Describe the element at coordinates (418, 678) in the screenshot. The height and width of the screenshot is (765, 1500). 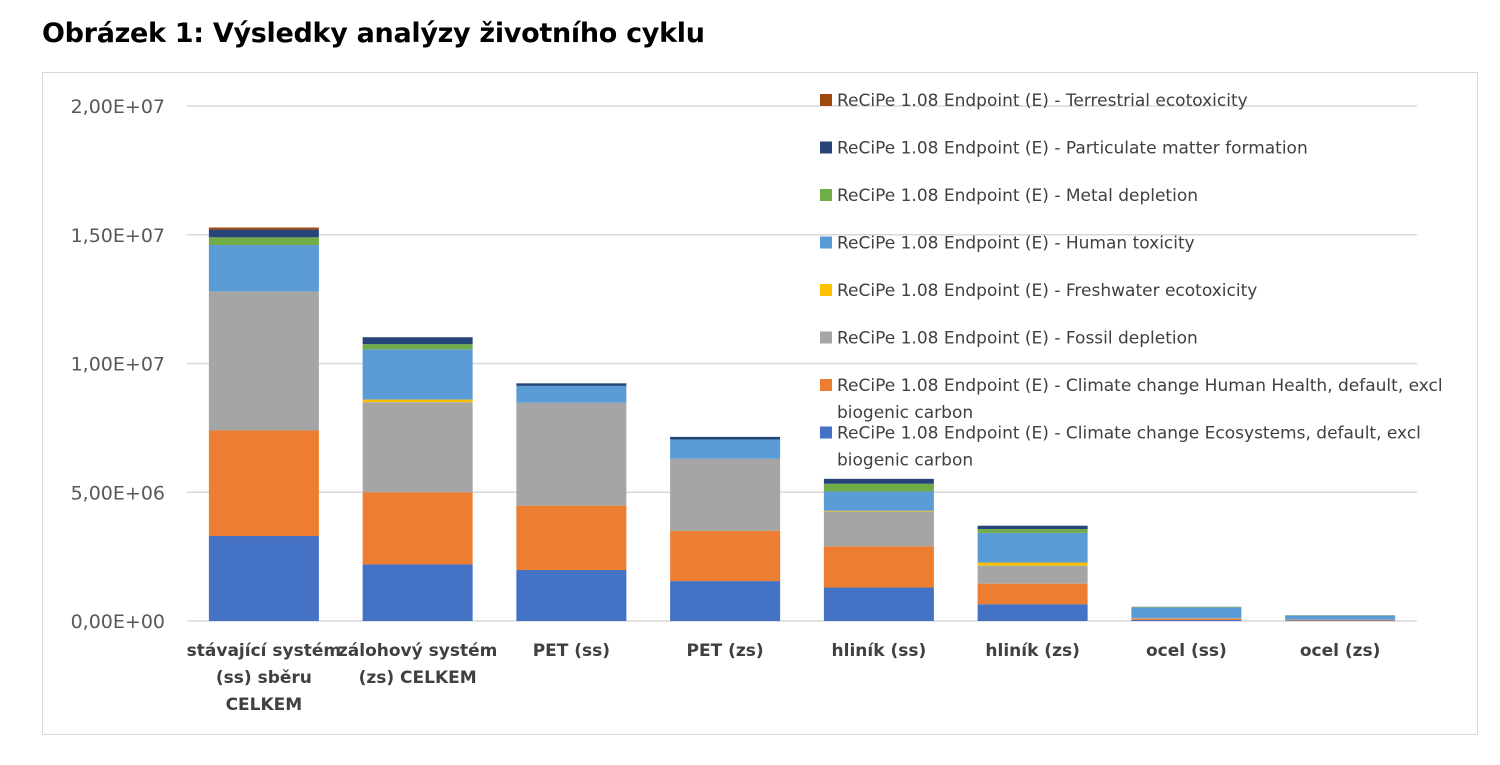
I see `x-category-label: (zs) CELKEM` at that location.